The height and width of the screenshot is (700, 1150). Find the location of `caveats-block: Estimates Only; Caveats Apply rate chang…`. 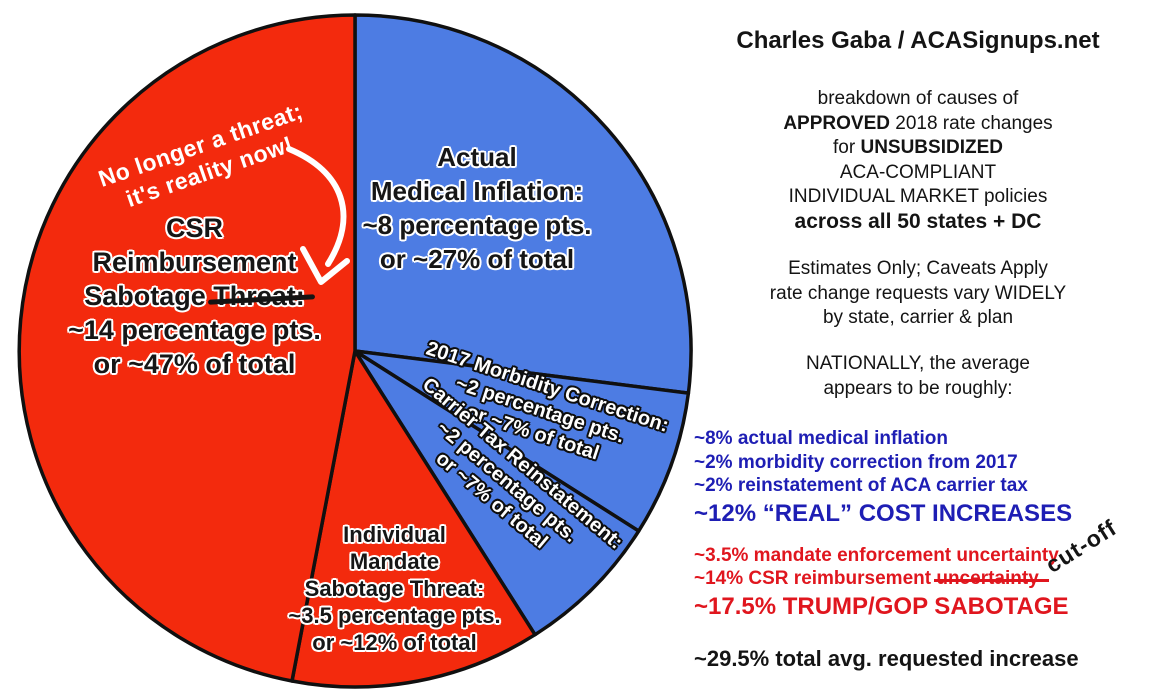

caveats-block: Estimates Only; Caveats Apply rate chang… is located at coordinates (918, 294).